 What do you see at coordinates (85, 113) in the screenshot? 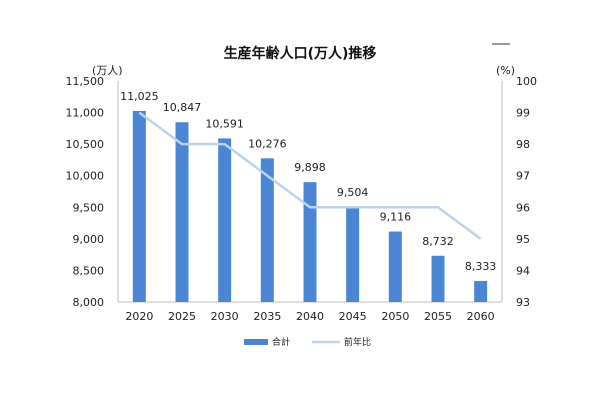
I see `left-tick-label: 11,000` at bounding box center [85, 113].